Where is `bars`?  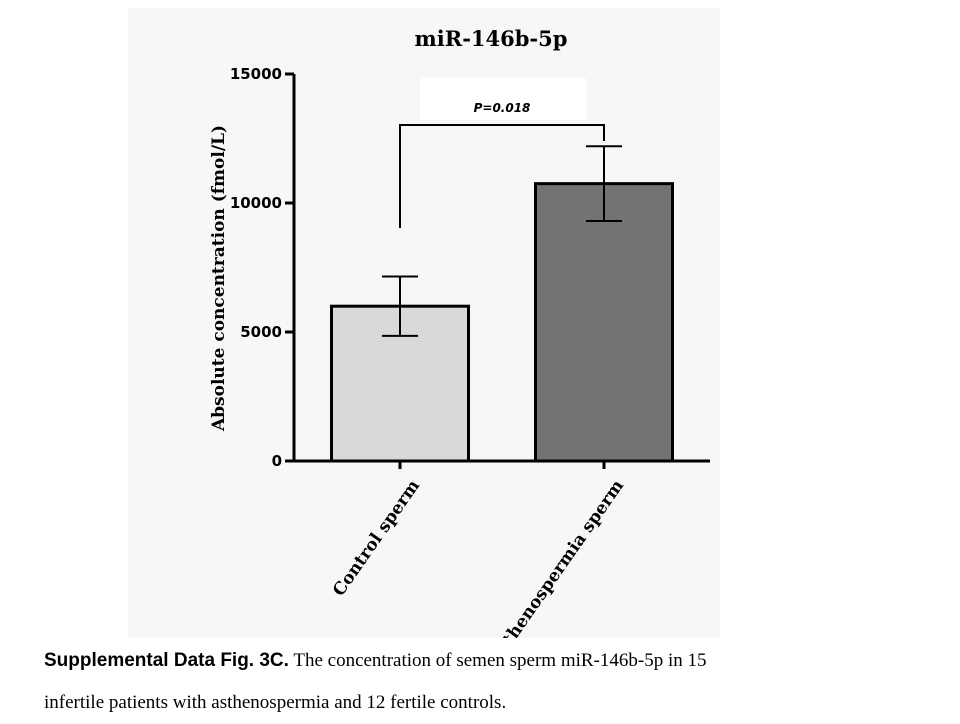 bars is located at coordinates (502, 322).